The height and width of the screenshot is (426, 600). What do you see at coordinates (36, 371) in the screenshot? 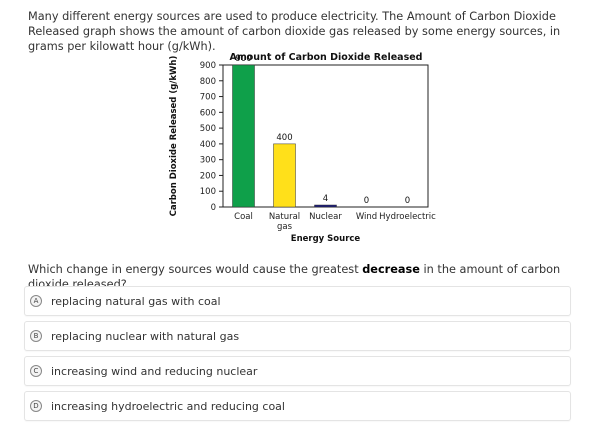
I see `option-c-radio-icon: C` at bounding box center [36, 371].